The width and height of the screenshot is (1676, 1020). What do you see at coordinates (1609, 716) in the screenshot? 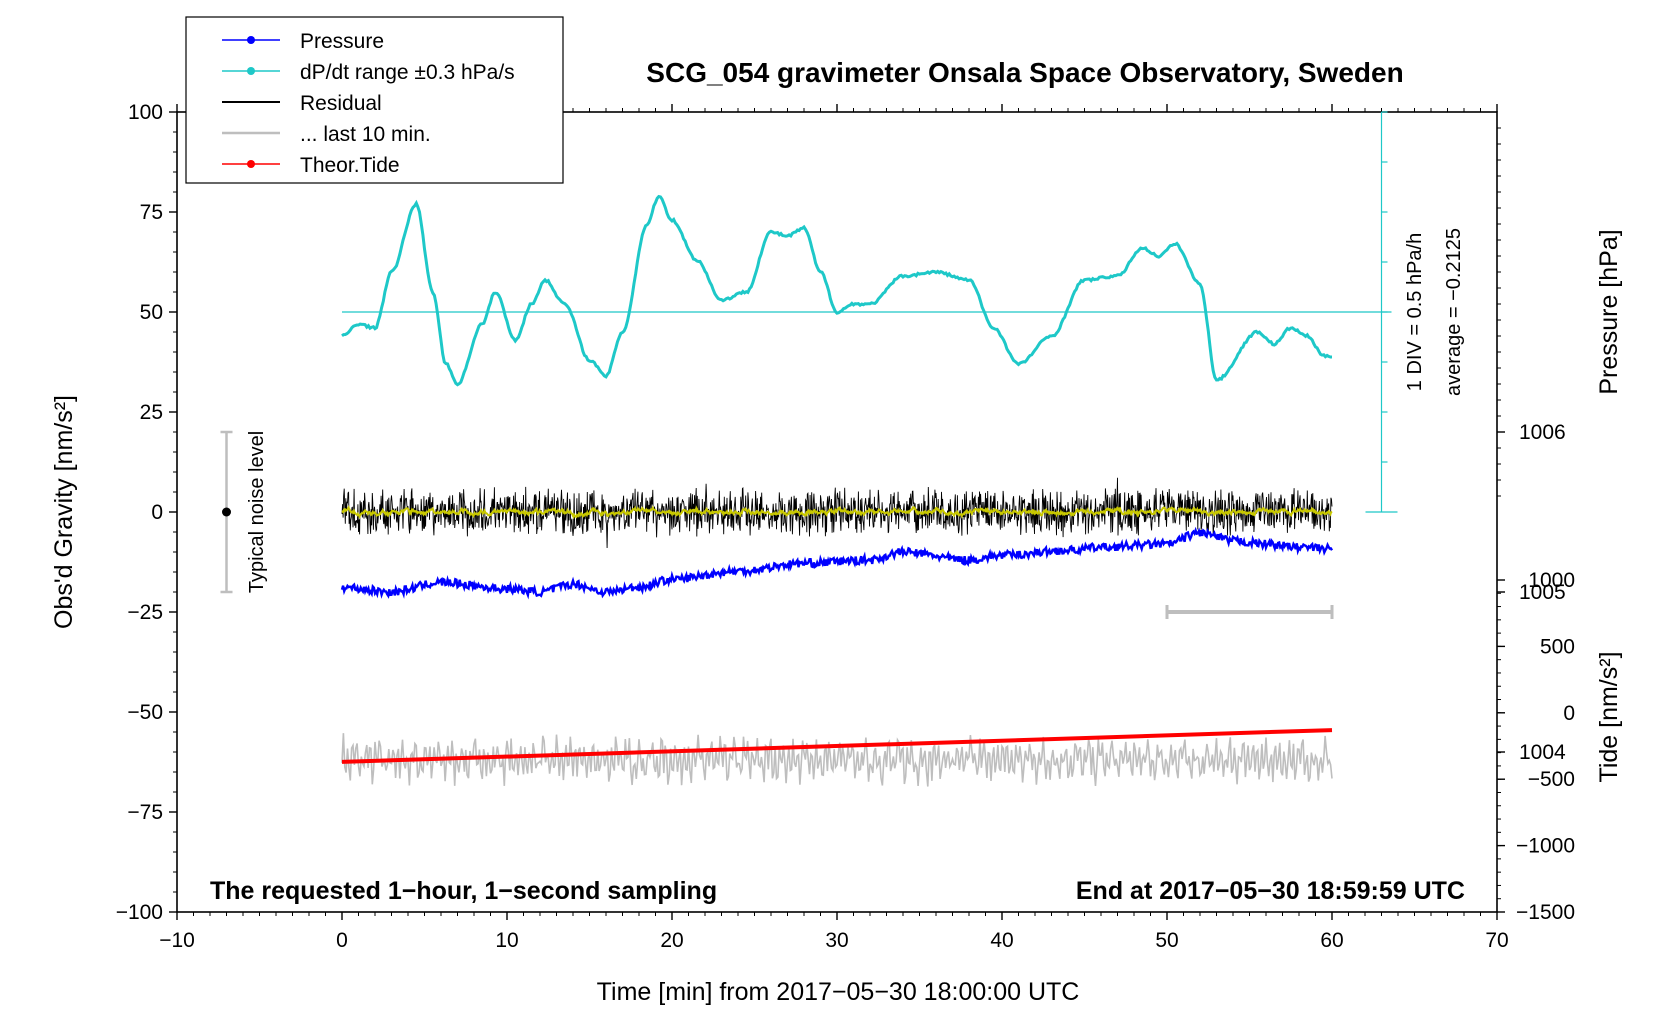
I see `y-axis-title-tide: Tide [nm/s²]` at bounding box center [1609, 716].